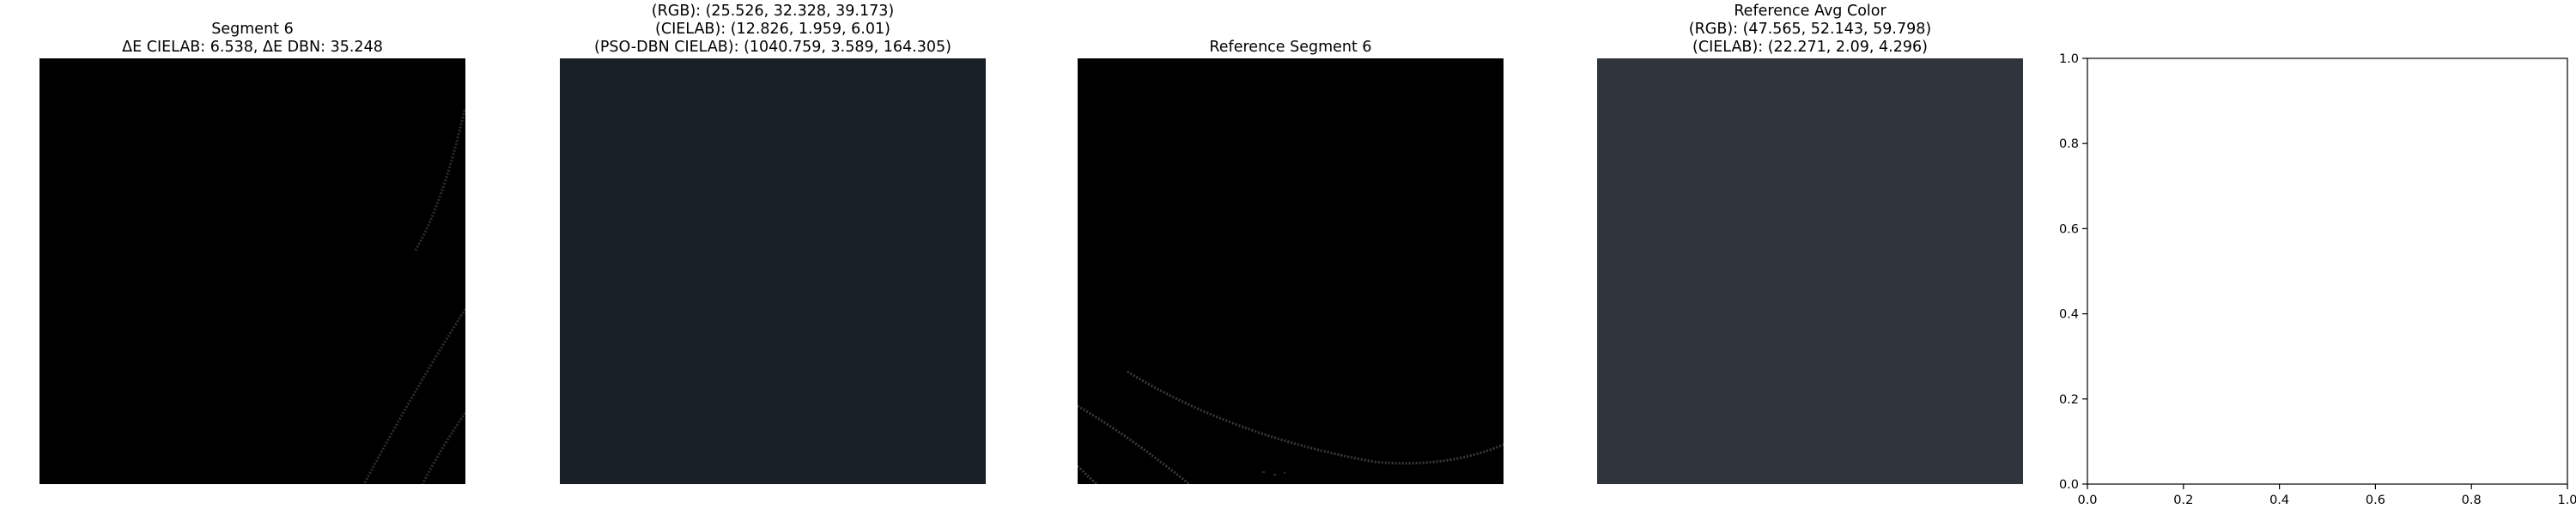 Image resolution: width=2576 pixels, height=515 pixels. I want to click on x-tick-label: 0.6, so click(2375, 500).